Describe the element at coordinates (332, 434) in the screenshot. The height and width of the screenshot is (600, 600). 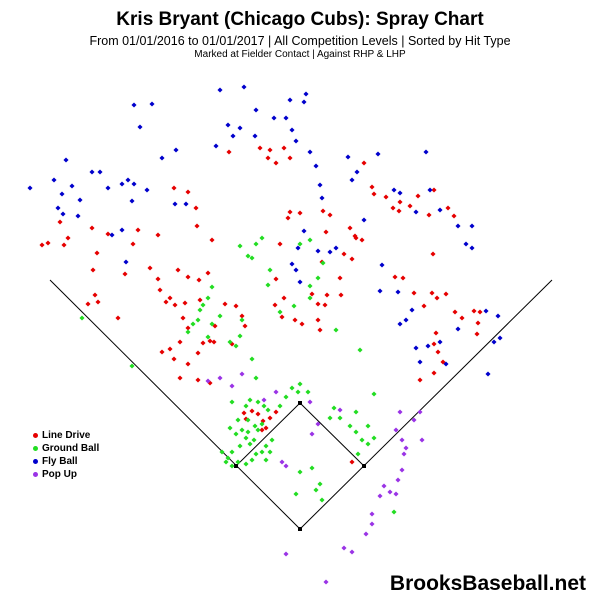
I see `basepath-second-first` at that location.